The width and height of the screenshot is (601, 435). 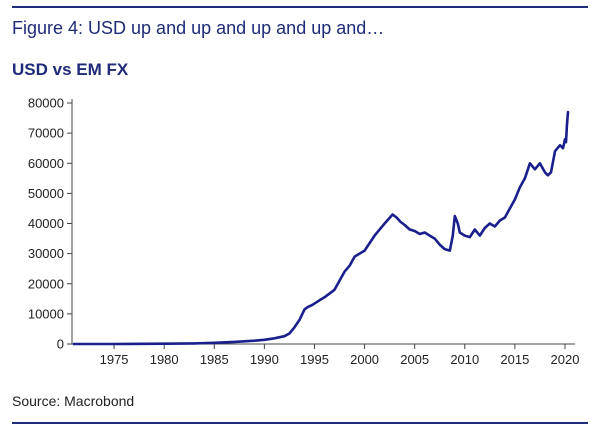 I want to click on x-tick-label: 2020, so click(x=565, y=359).